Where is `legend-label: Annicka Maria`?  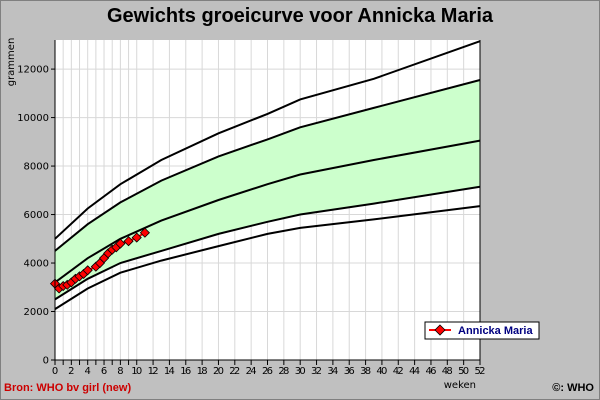 legend-label: Annicka Maria is located at coordinates (495, 331).